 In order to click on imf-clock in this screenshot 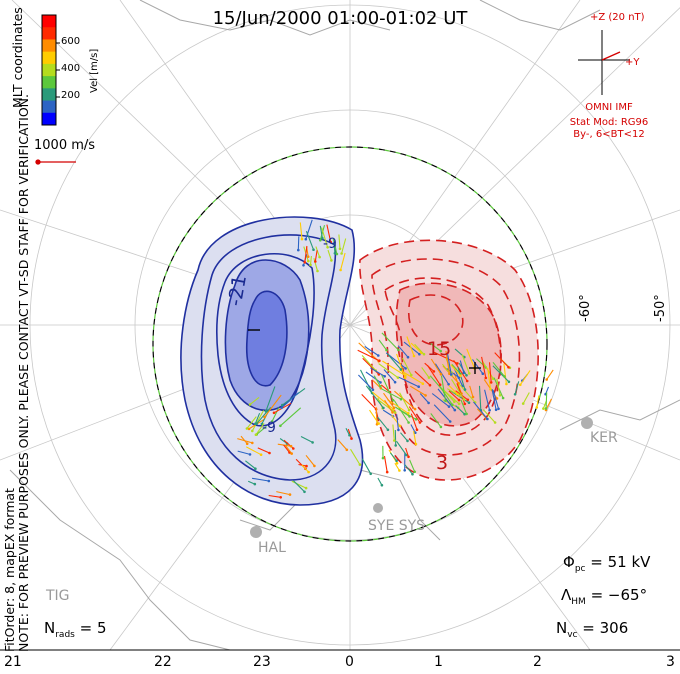, I will do `click(604, 62)`.